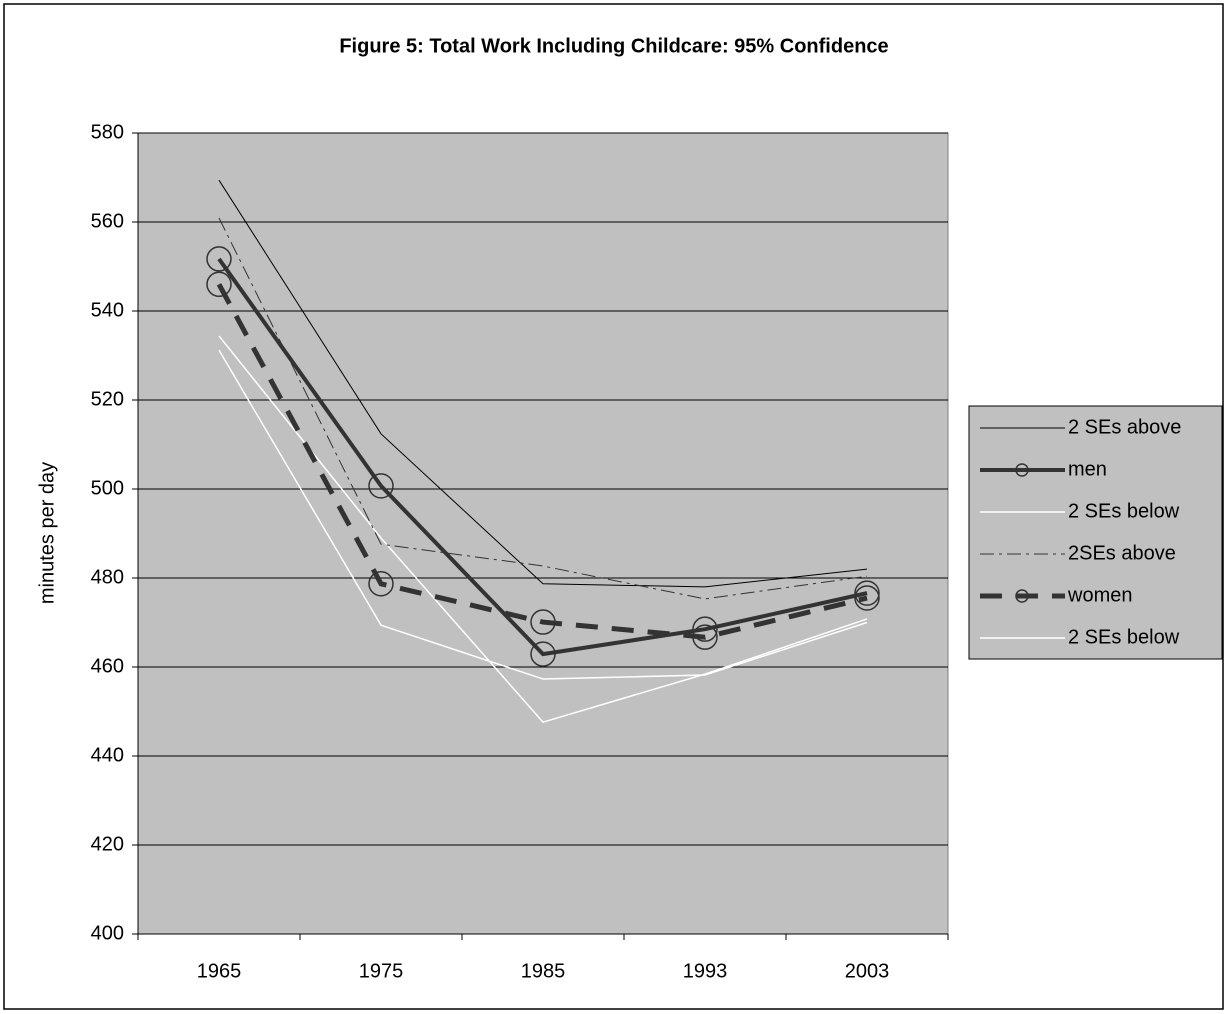 The height and width of the screenshot is (1014, 1228). I want to click on y-tick-label: 440, so click(107, 755).